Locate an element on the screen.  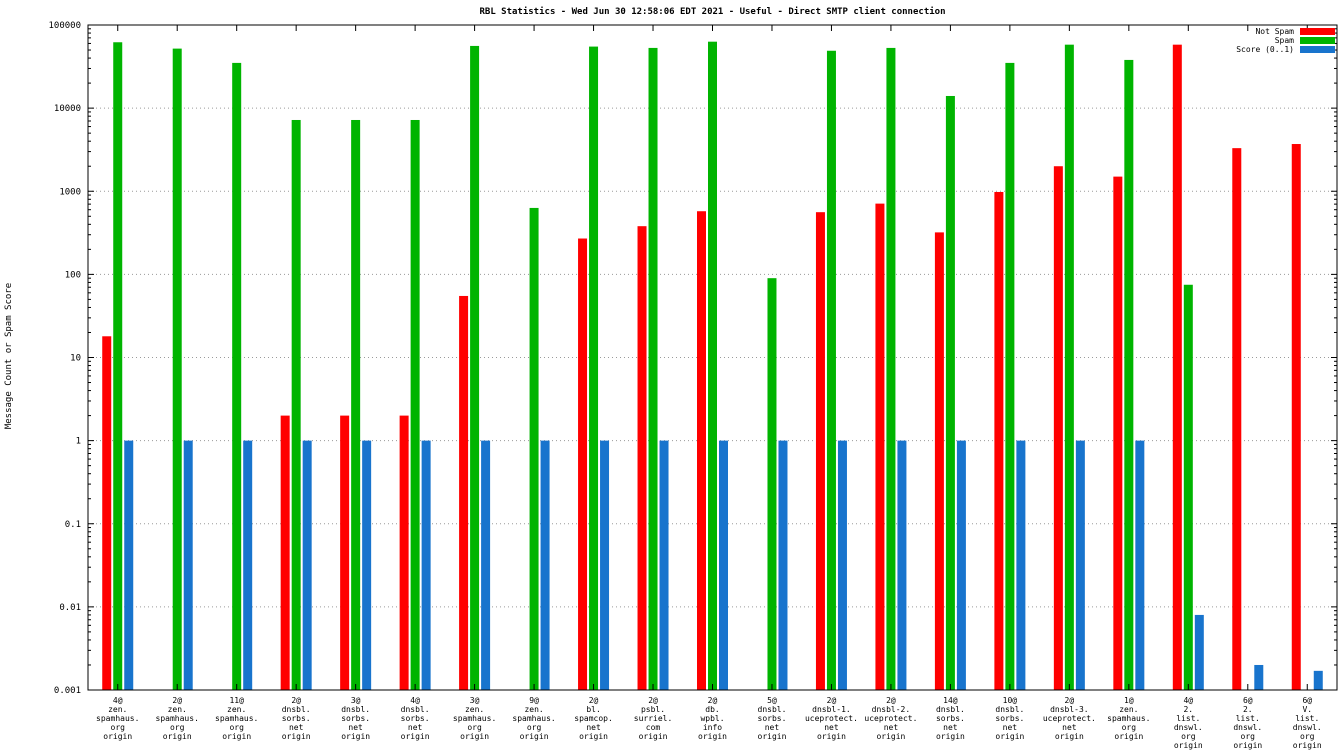
y-tick-label: 100000 is located at coordinates (64, 26).